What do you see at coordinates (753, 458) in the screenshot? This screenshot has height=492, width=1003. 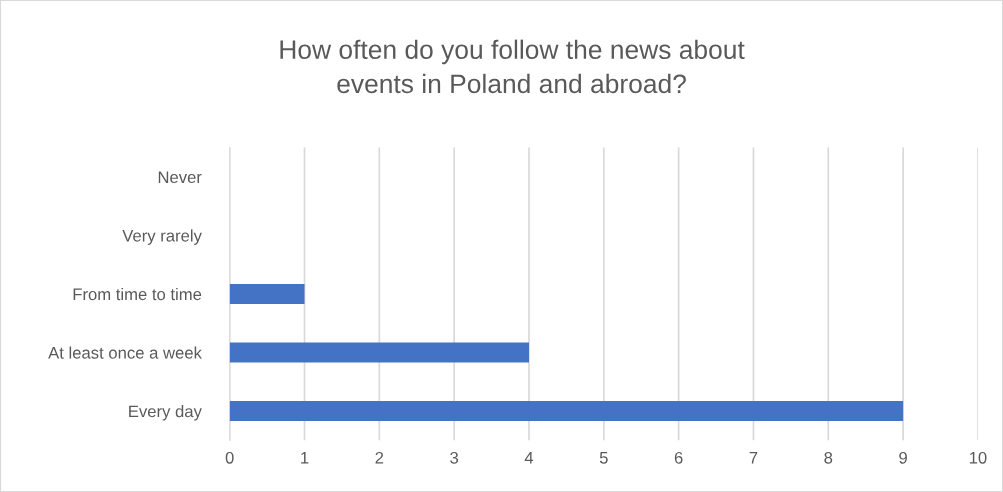 I see `x-tick-label: 7` at bounding box center [753, 458].